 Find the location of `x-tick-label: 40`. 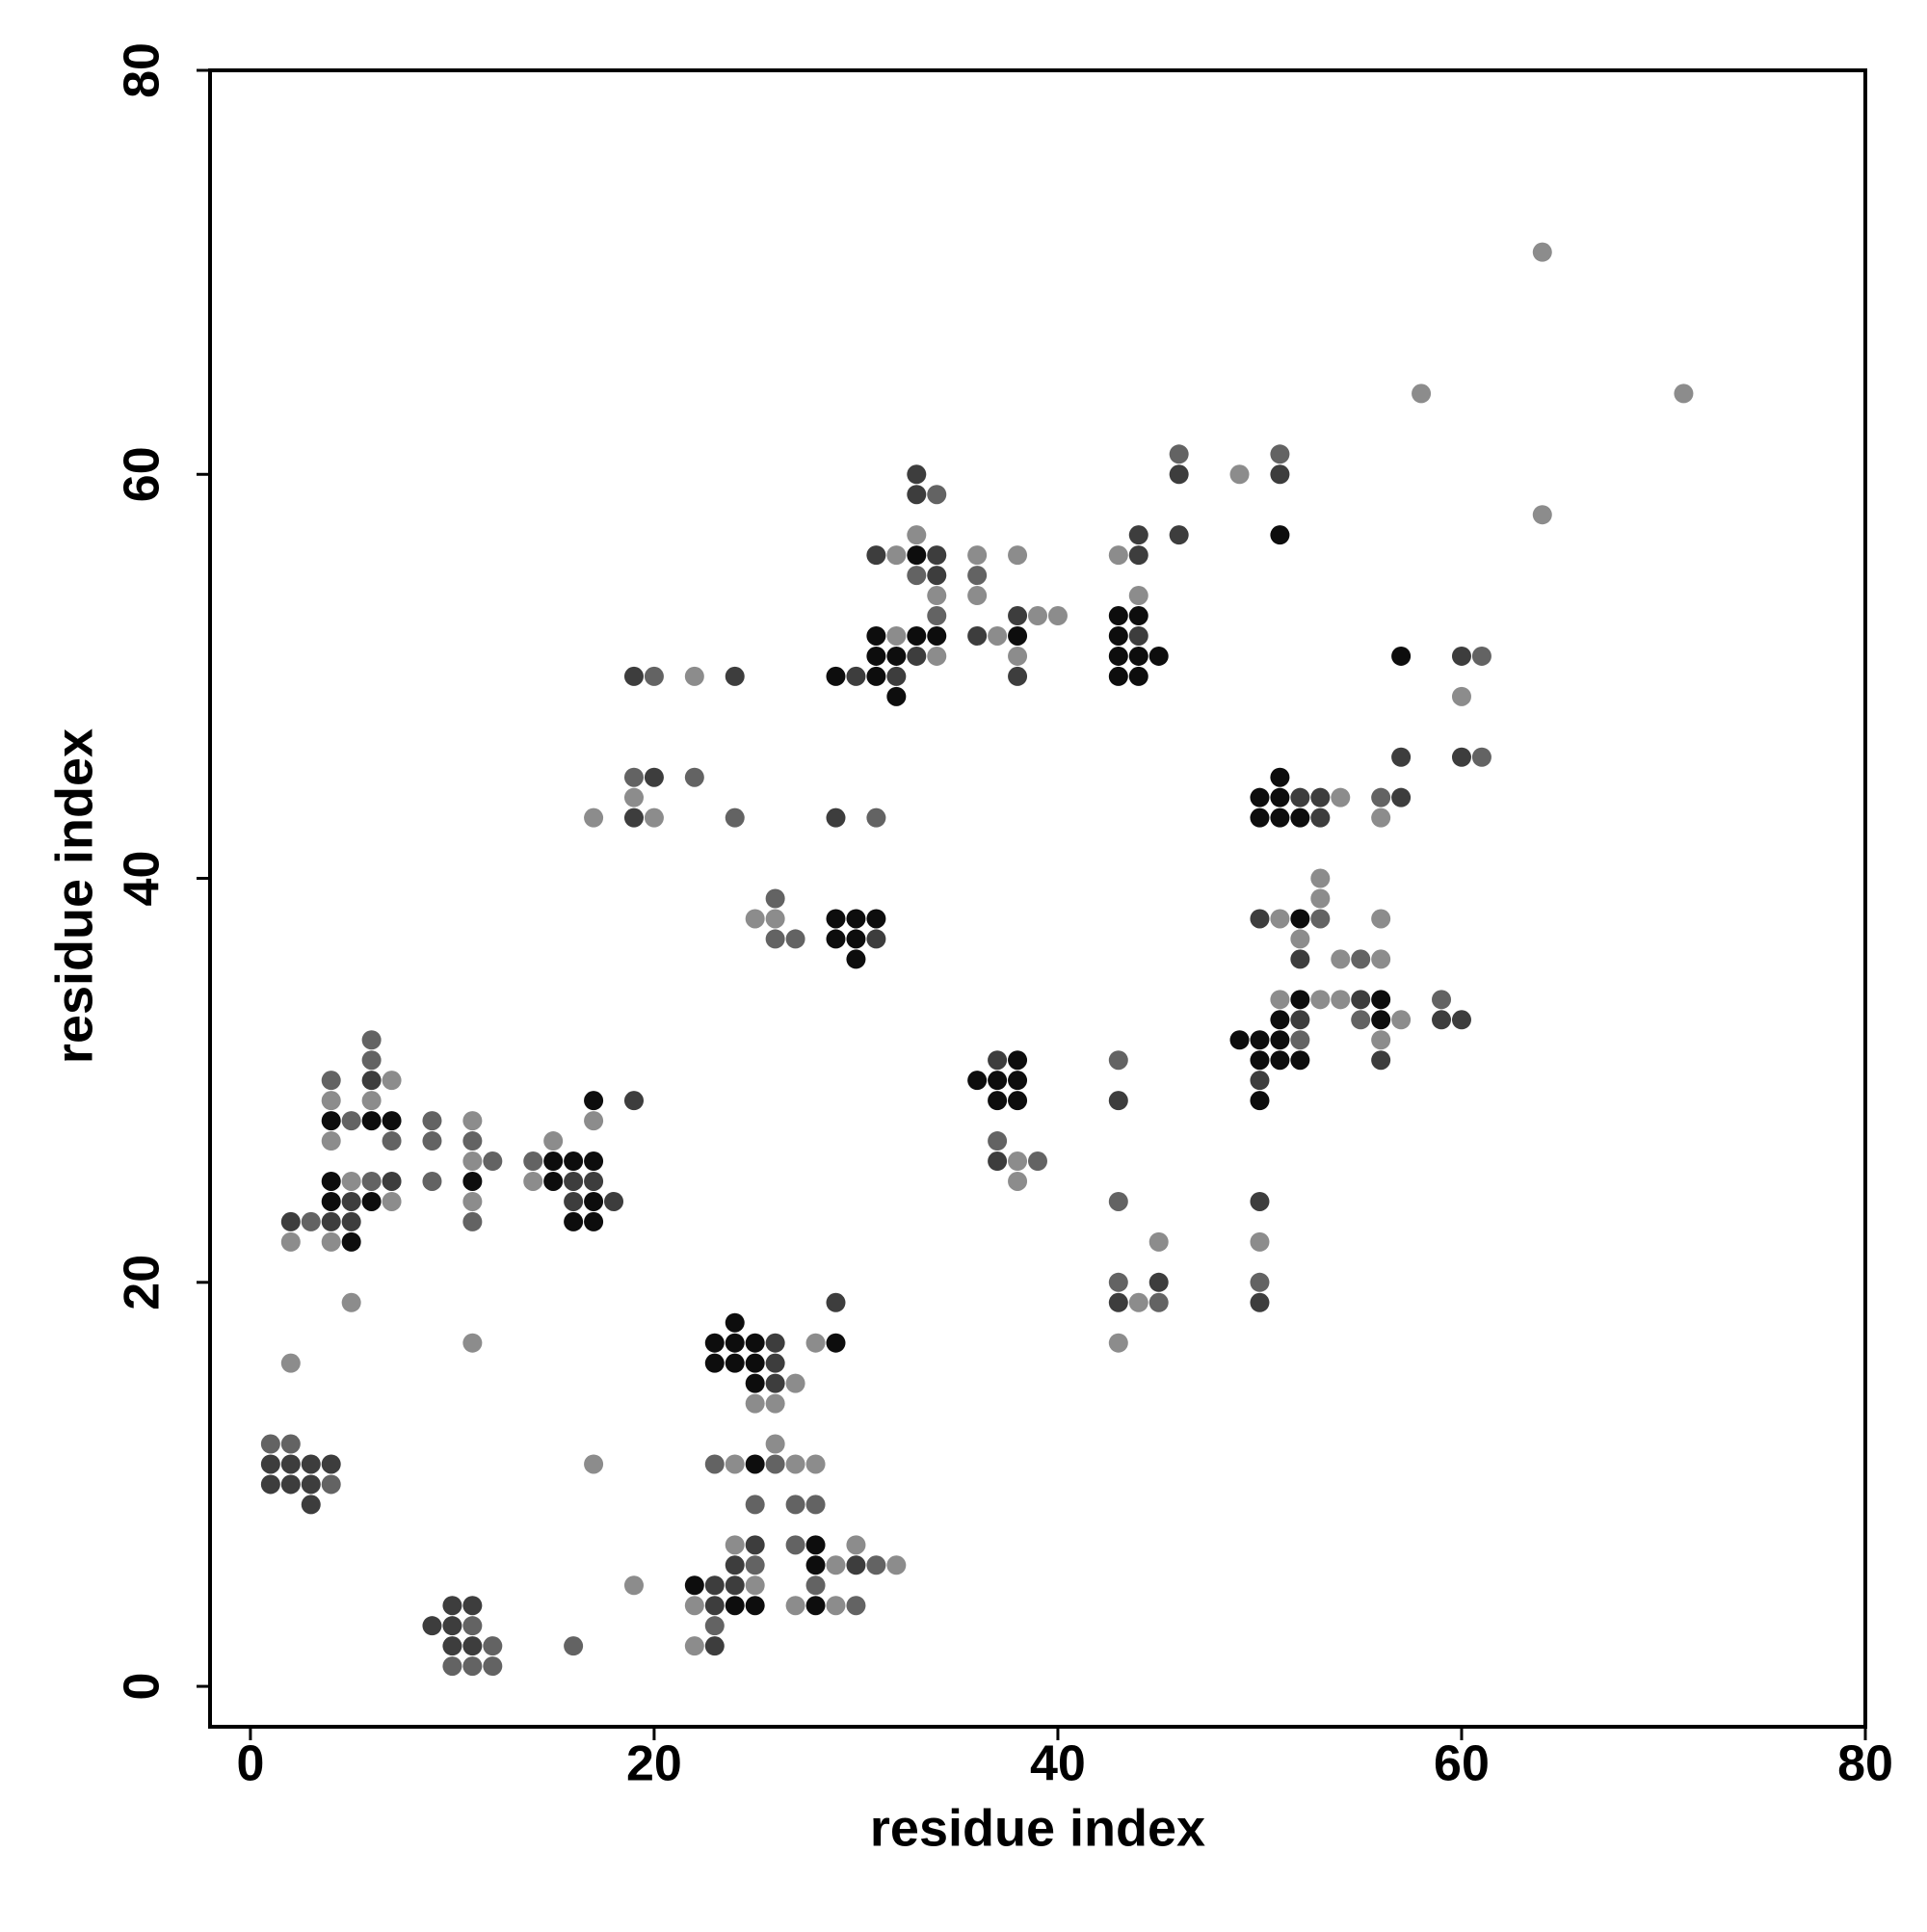

x-tick-label: 40 is located at coordinates (1058, 1764).